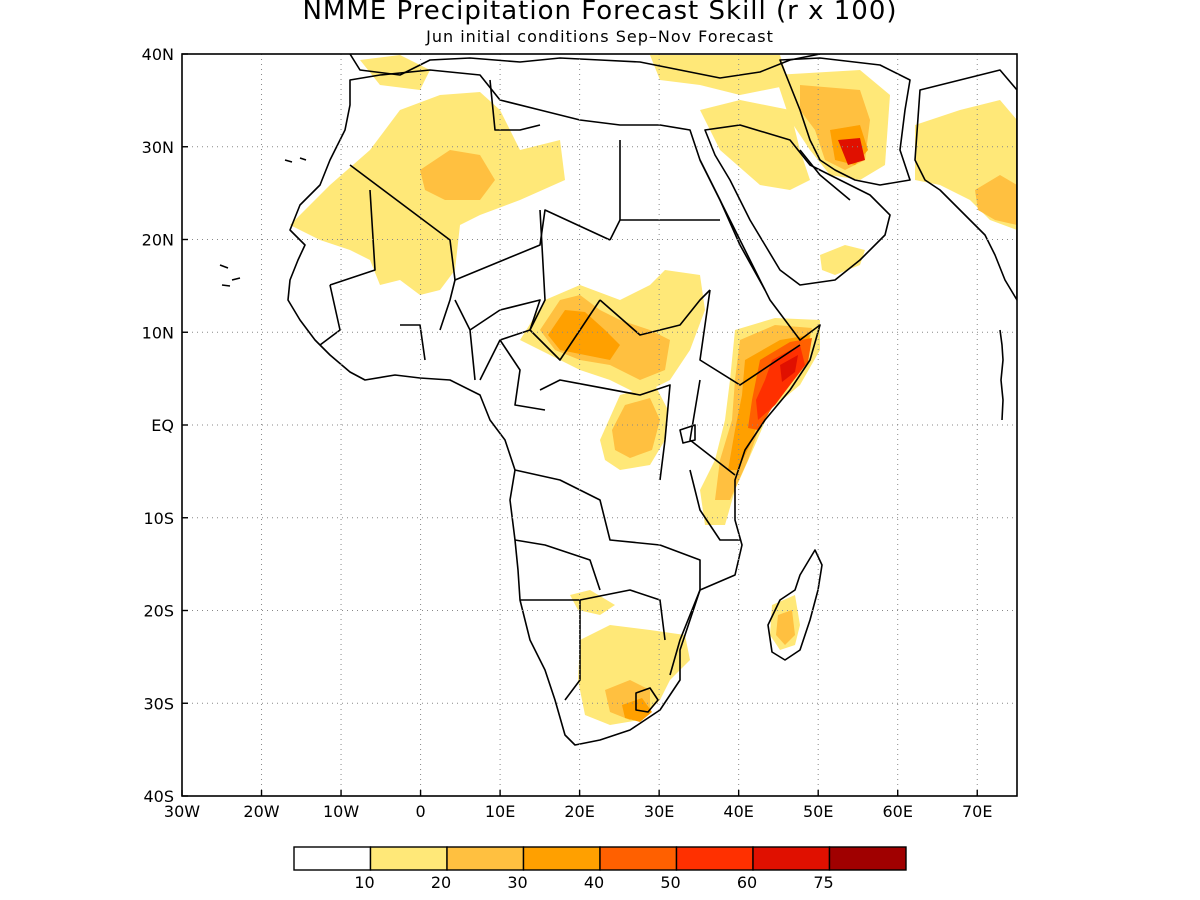 This screenshot has height=900, width=1200. What do you see at coordinates (402, 222) in the screenshot?
I see `border-sahara` at bounding box center [402, 222].